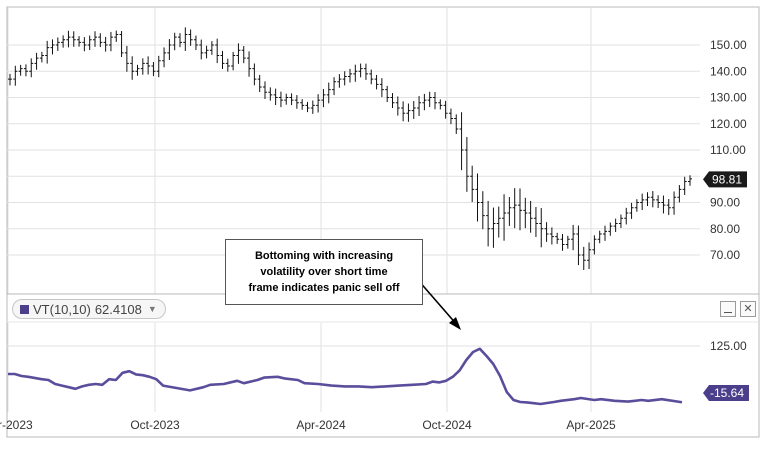 The image size is (773, 458). I want to click on minimize-button, so click(728, 309).